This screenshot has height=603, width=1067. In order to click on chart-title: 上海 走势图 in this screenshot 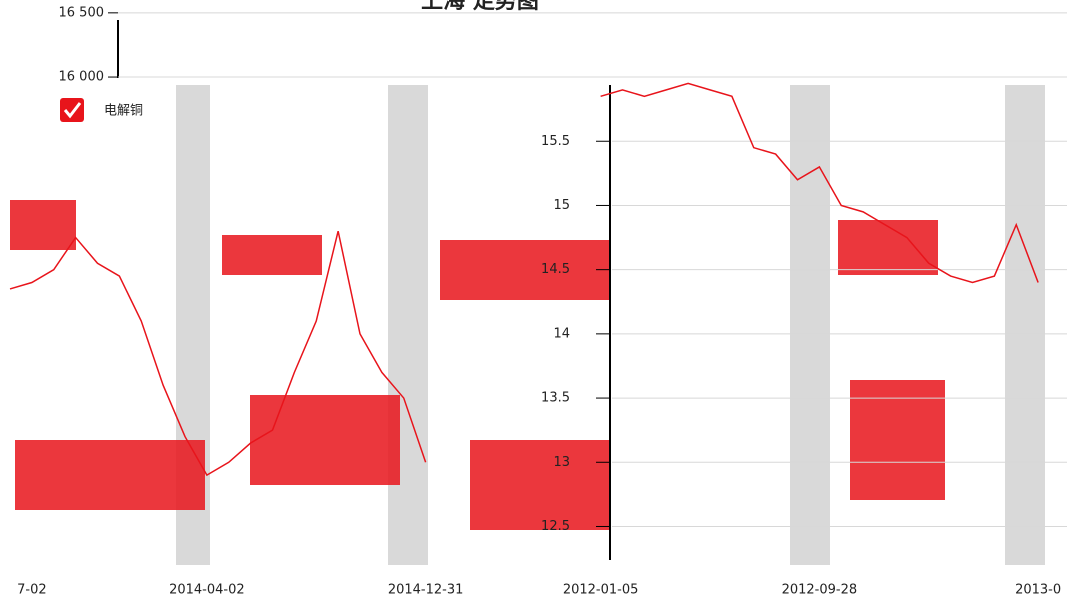, I will do `click(480, 7)`.